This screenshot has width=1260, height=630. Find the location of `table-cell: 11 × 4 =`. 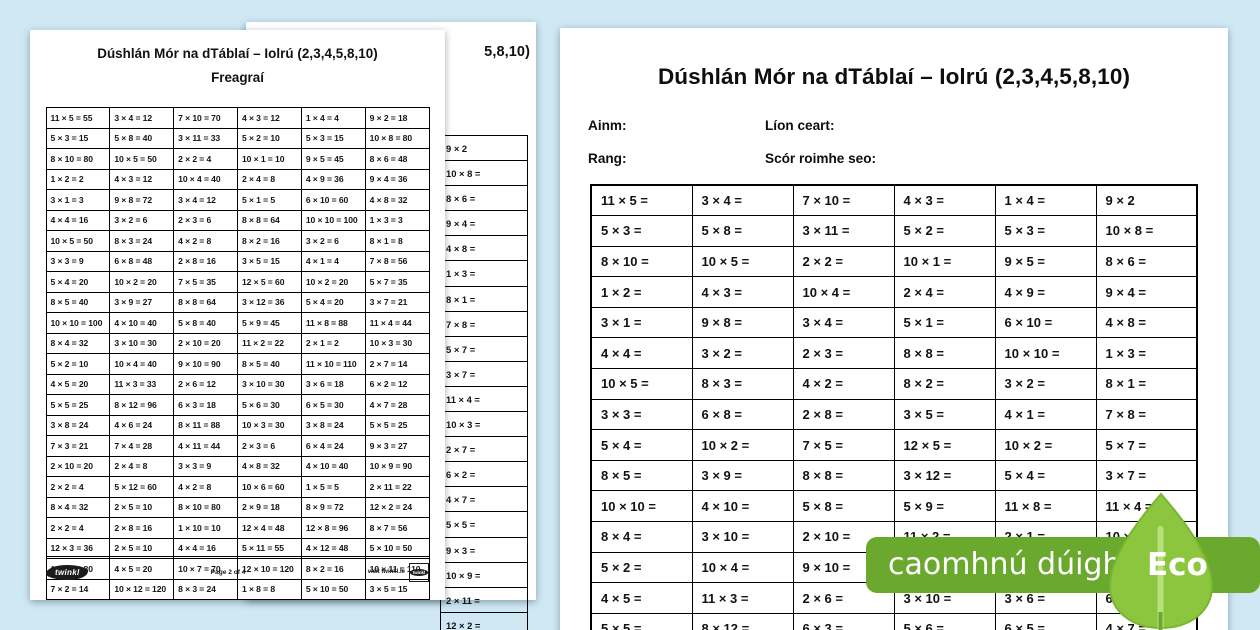

table-cell: 11 × 4 = is located at coordinates (484, 400).